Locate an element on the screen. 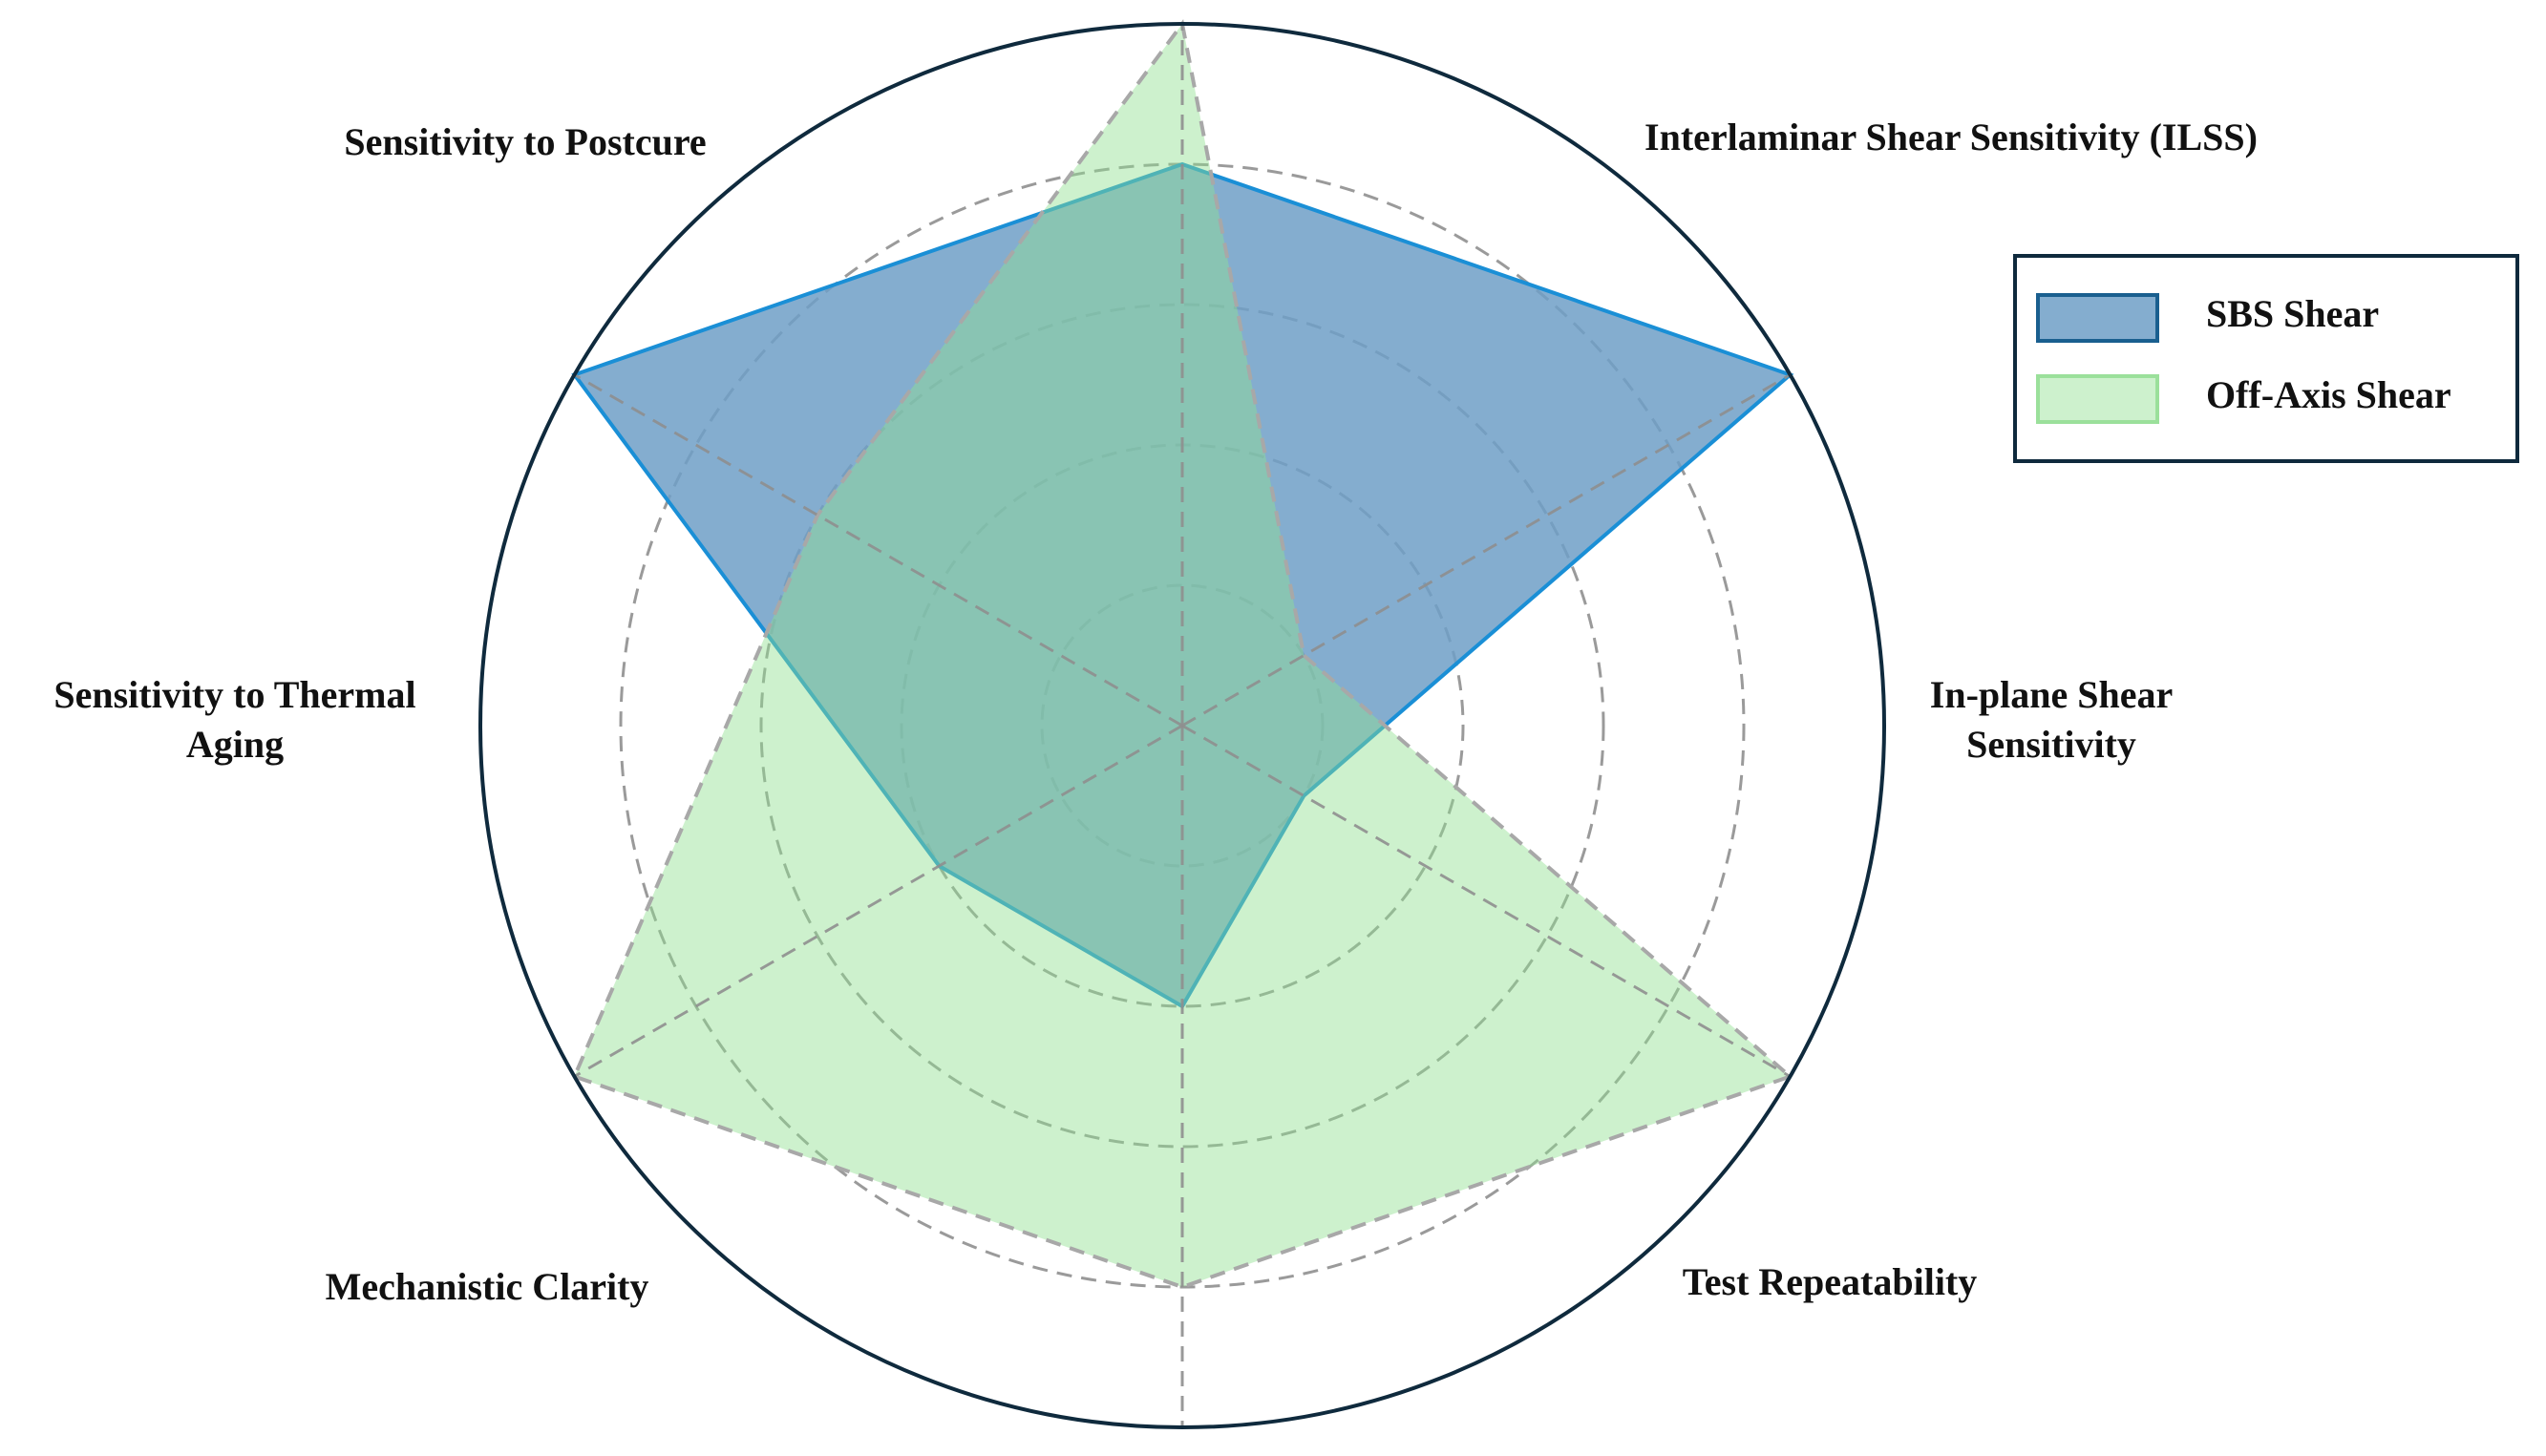 The height and width of the screenshot is (1456, 2546). axis-label-1: Interlaminar Shear Sensitivity (ILSS) is located at coordinates (1951, 137).